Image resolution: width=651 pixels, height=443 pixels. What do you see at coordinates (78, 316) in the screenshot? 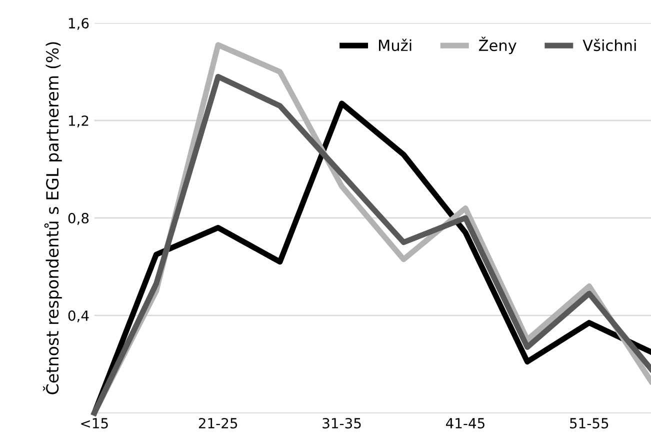
I see `y-tick-label: 0,4` at bounding box center [78, 316].